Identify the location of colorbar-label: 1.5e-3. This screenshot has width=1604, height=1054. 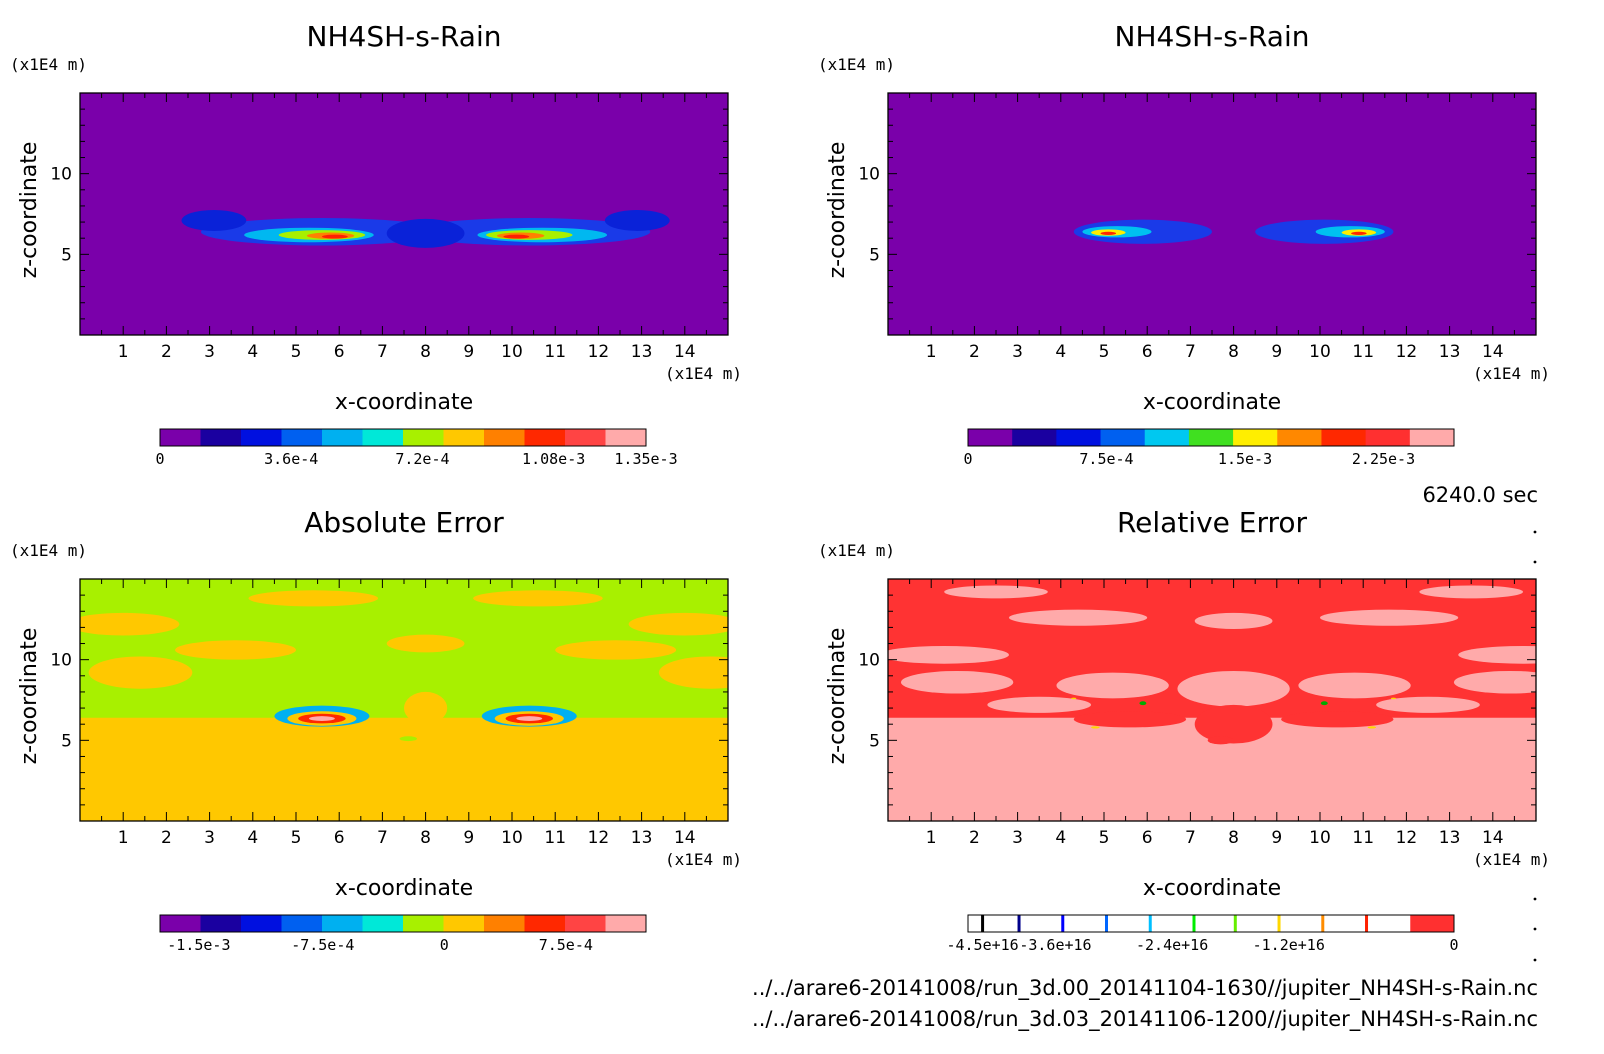
(1245, 459).